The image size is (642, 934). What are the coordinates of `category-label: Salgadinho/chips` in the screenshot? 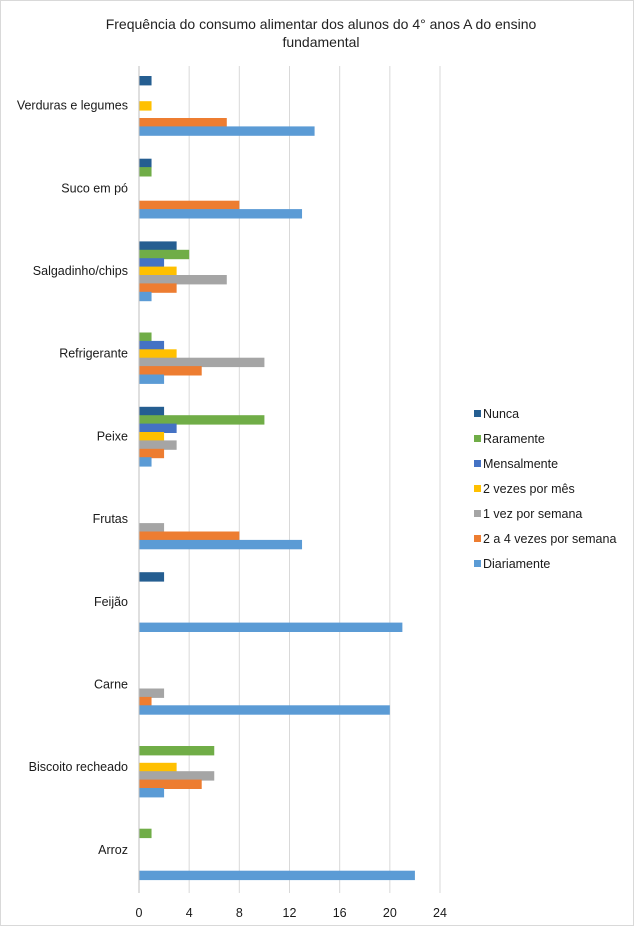 It's located at (80, 271).